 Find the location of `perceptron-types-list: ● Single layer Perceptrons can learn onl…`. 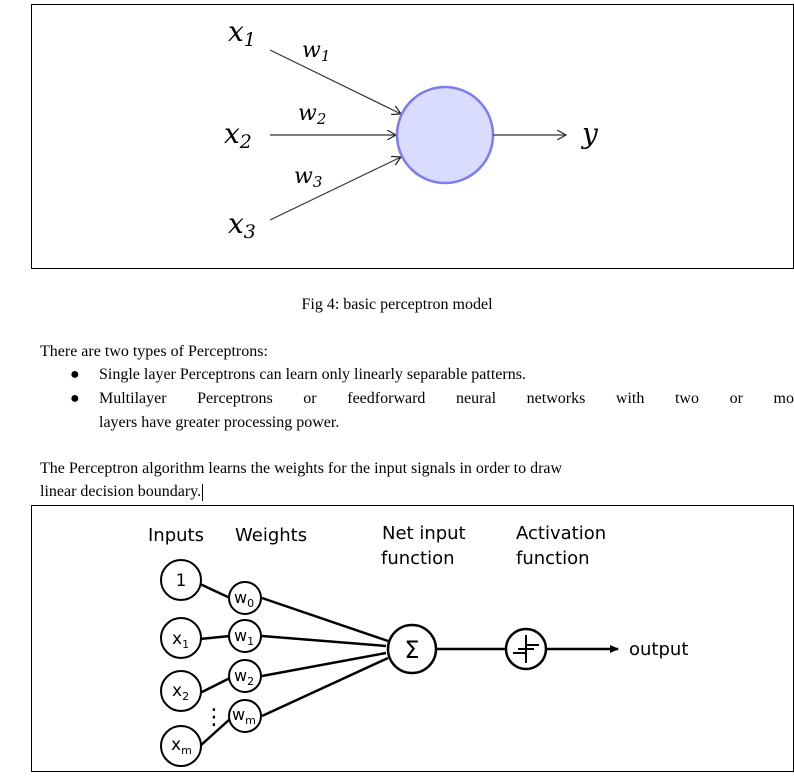

perceptron-types-list: ● Single layer Perceptrons can learn onl… is located at coordinates (426, 399).